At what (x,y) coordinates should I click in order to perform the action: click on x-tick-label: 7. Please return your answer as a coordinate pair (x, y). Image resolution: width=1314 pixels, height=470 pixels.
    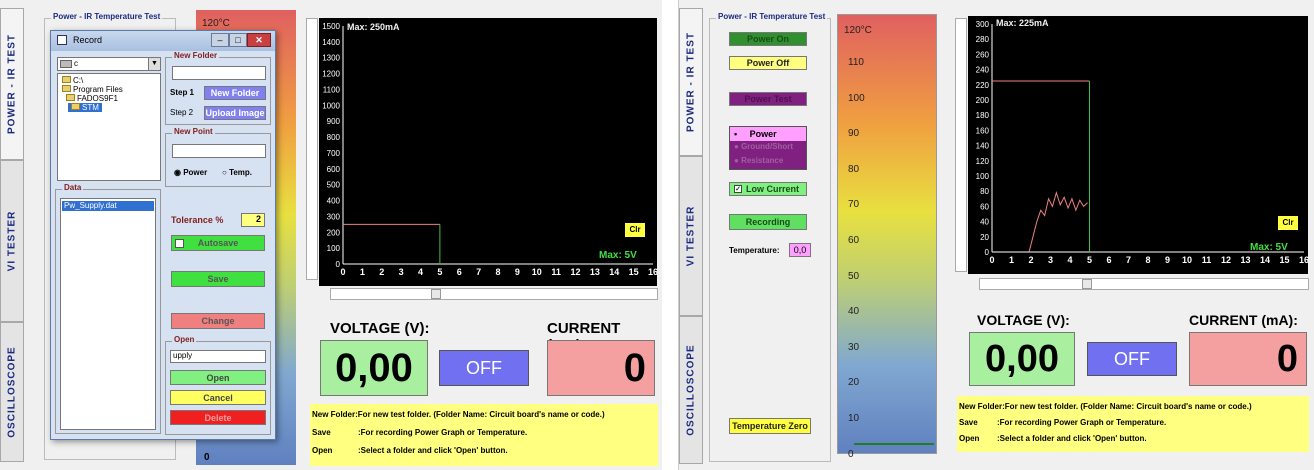
    Looking at the image, I should click on (478, 272).